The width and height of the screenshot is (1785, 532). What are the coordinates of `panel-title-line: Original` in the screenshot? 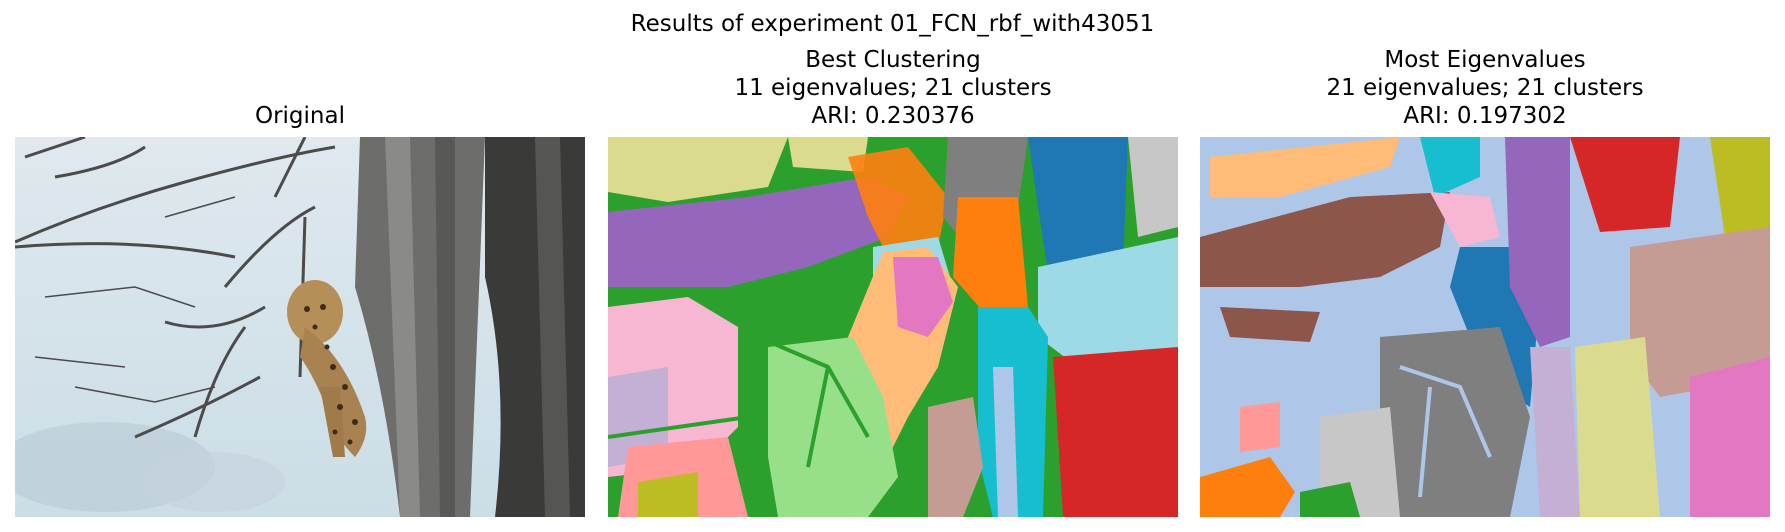 It's located at (299, 116).